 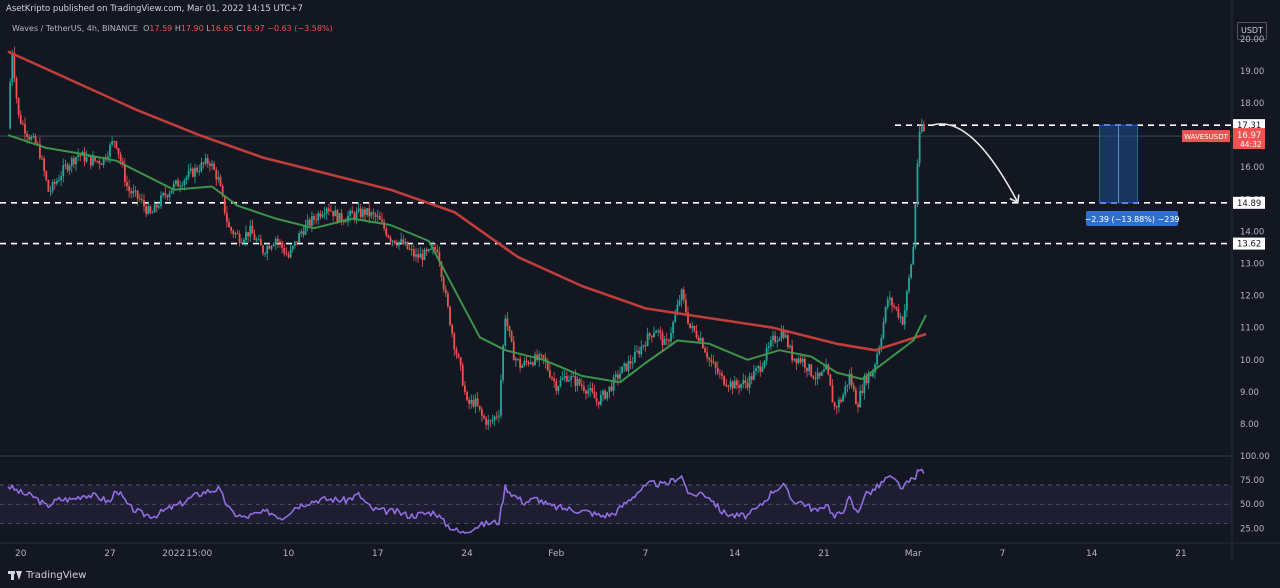 I want to click on time-tick-label: 21, so click(x=1180, y=554).